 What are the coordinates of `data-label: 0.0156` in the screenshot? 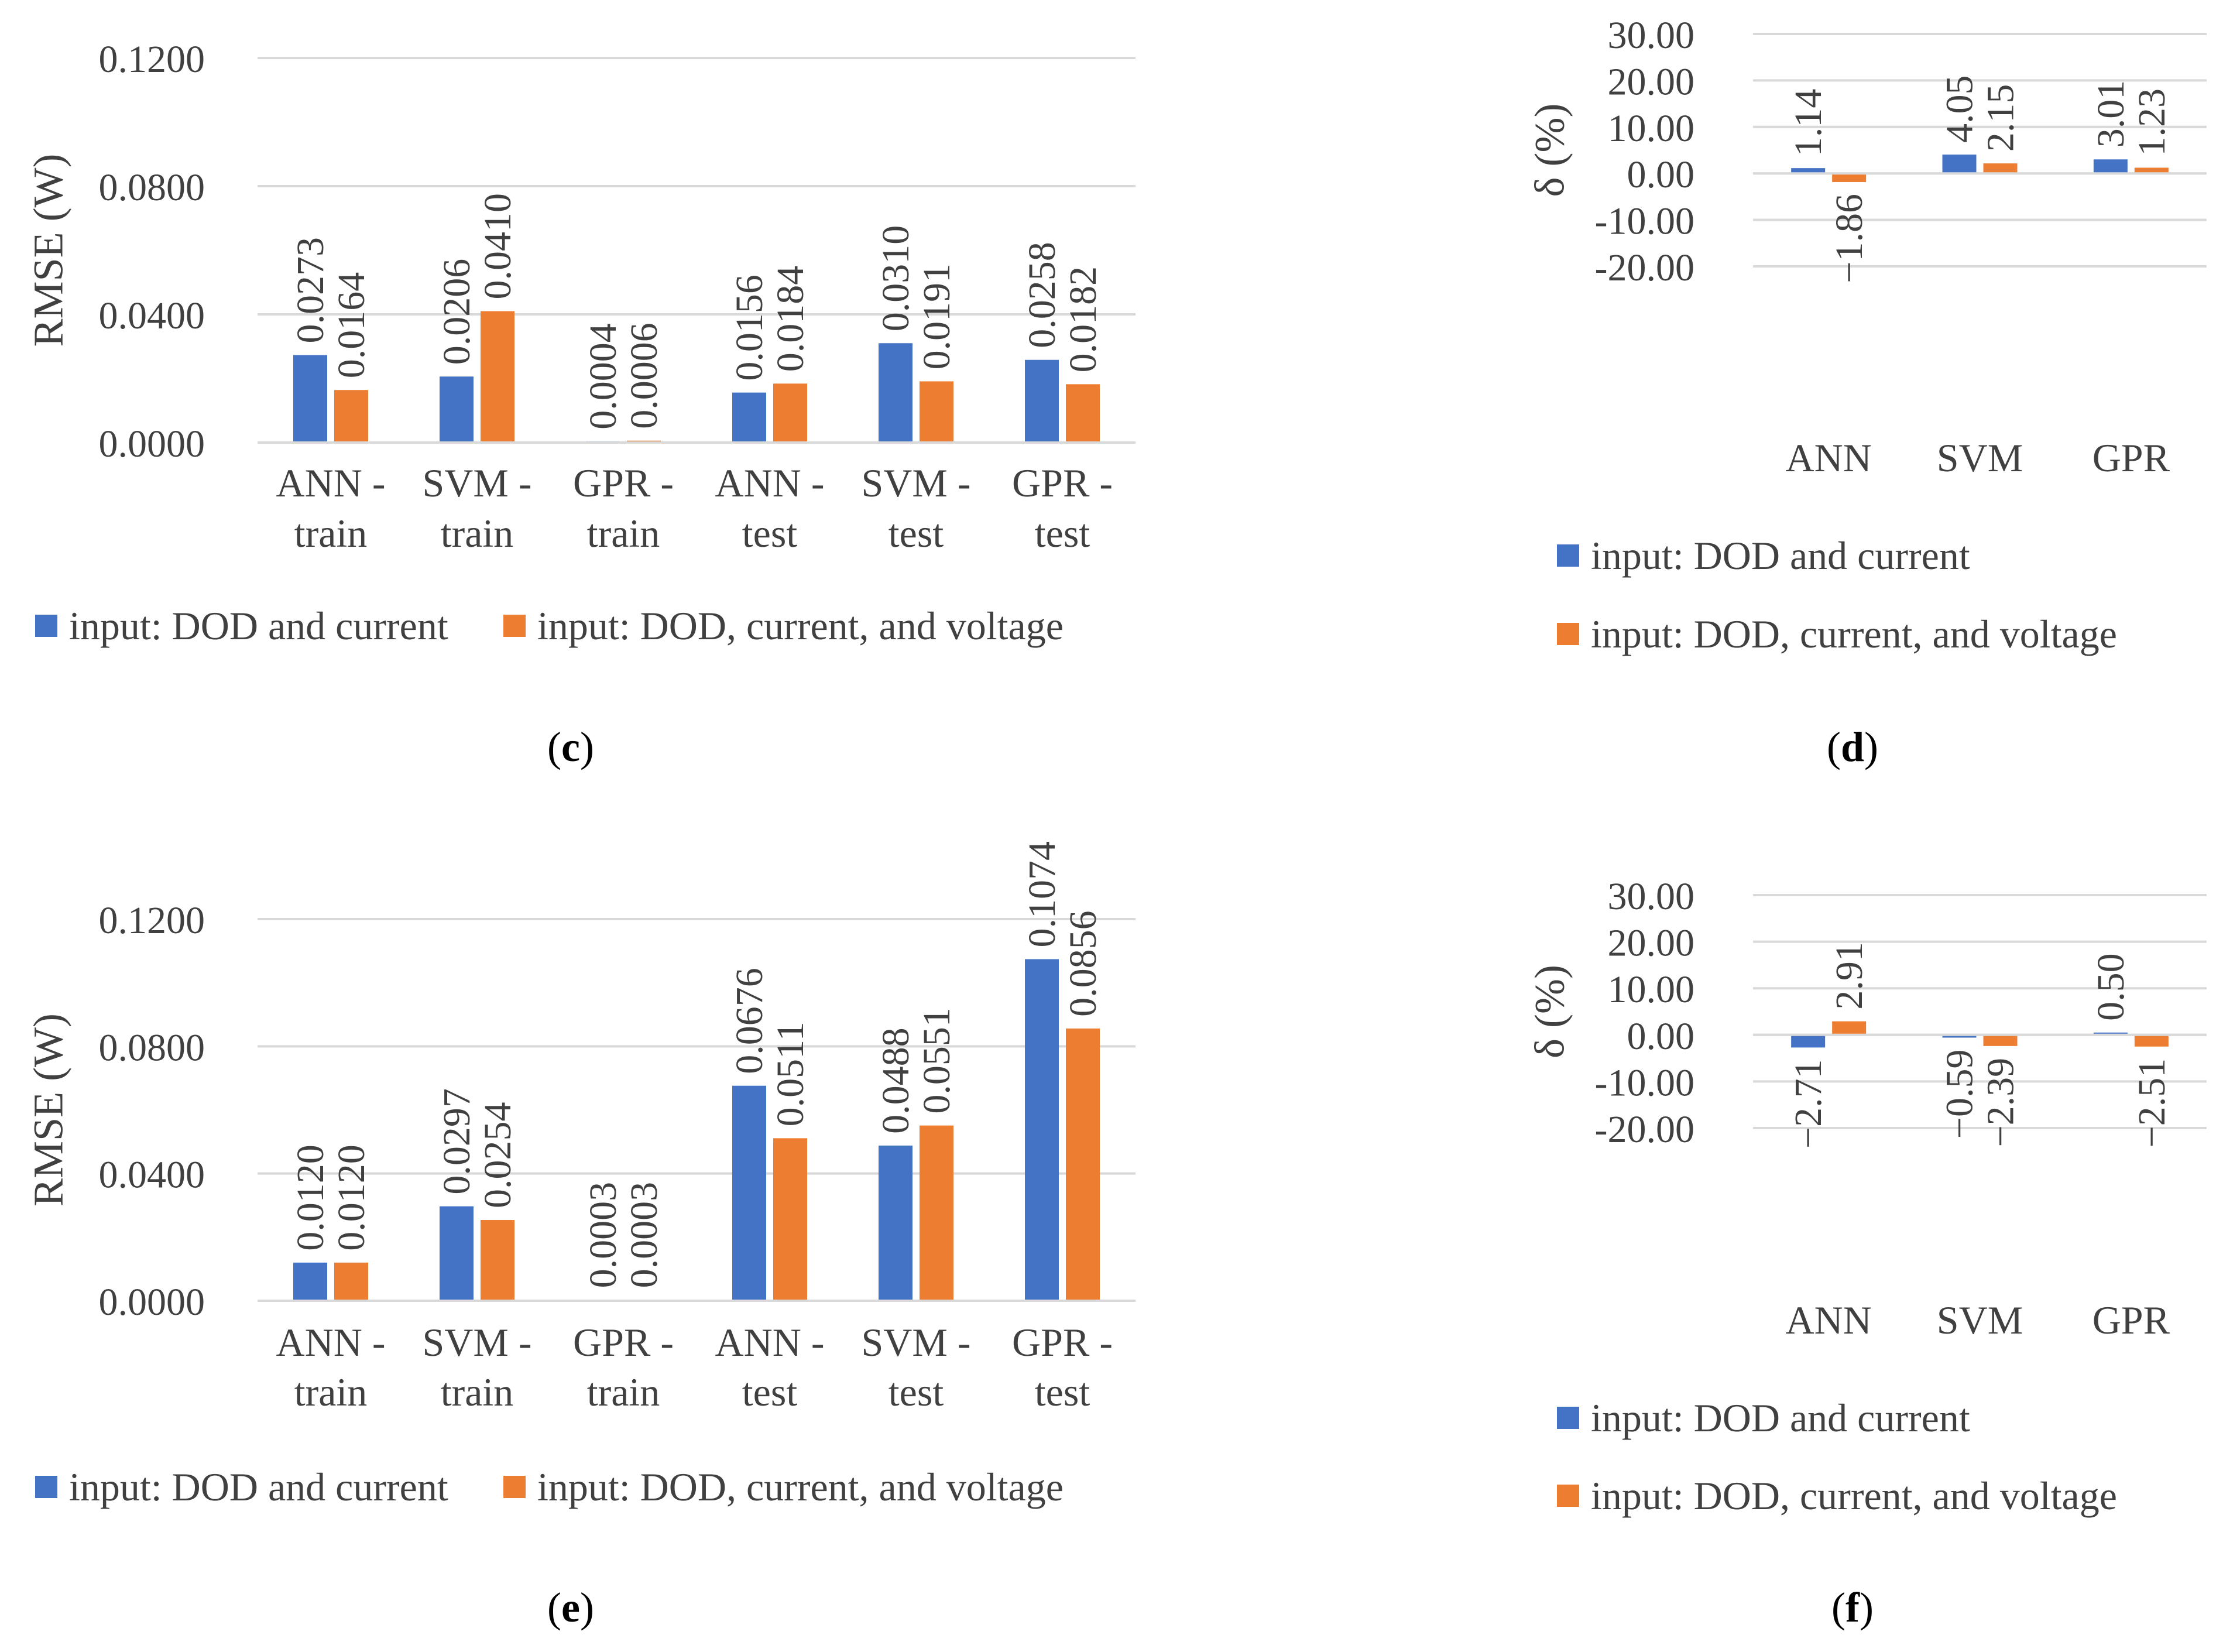 It's located at (749, 328).